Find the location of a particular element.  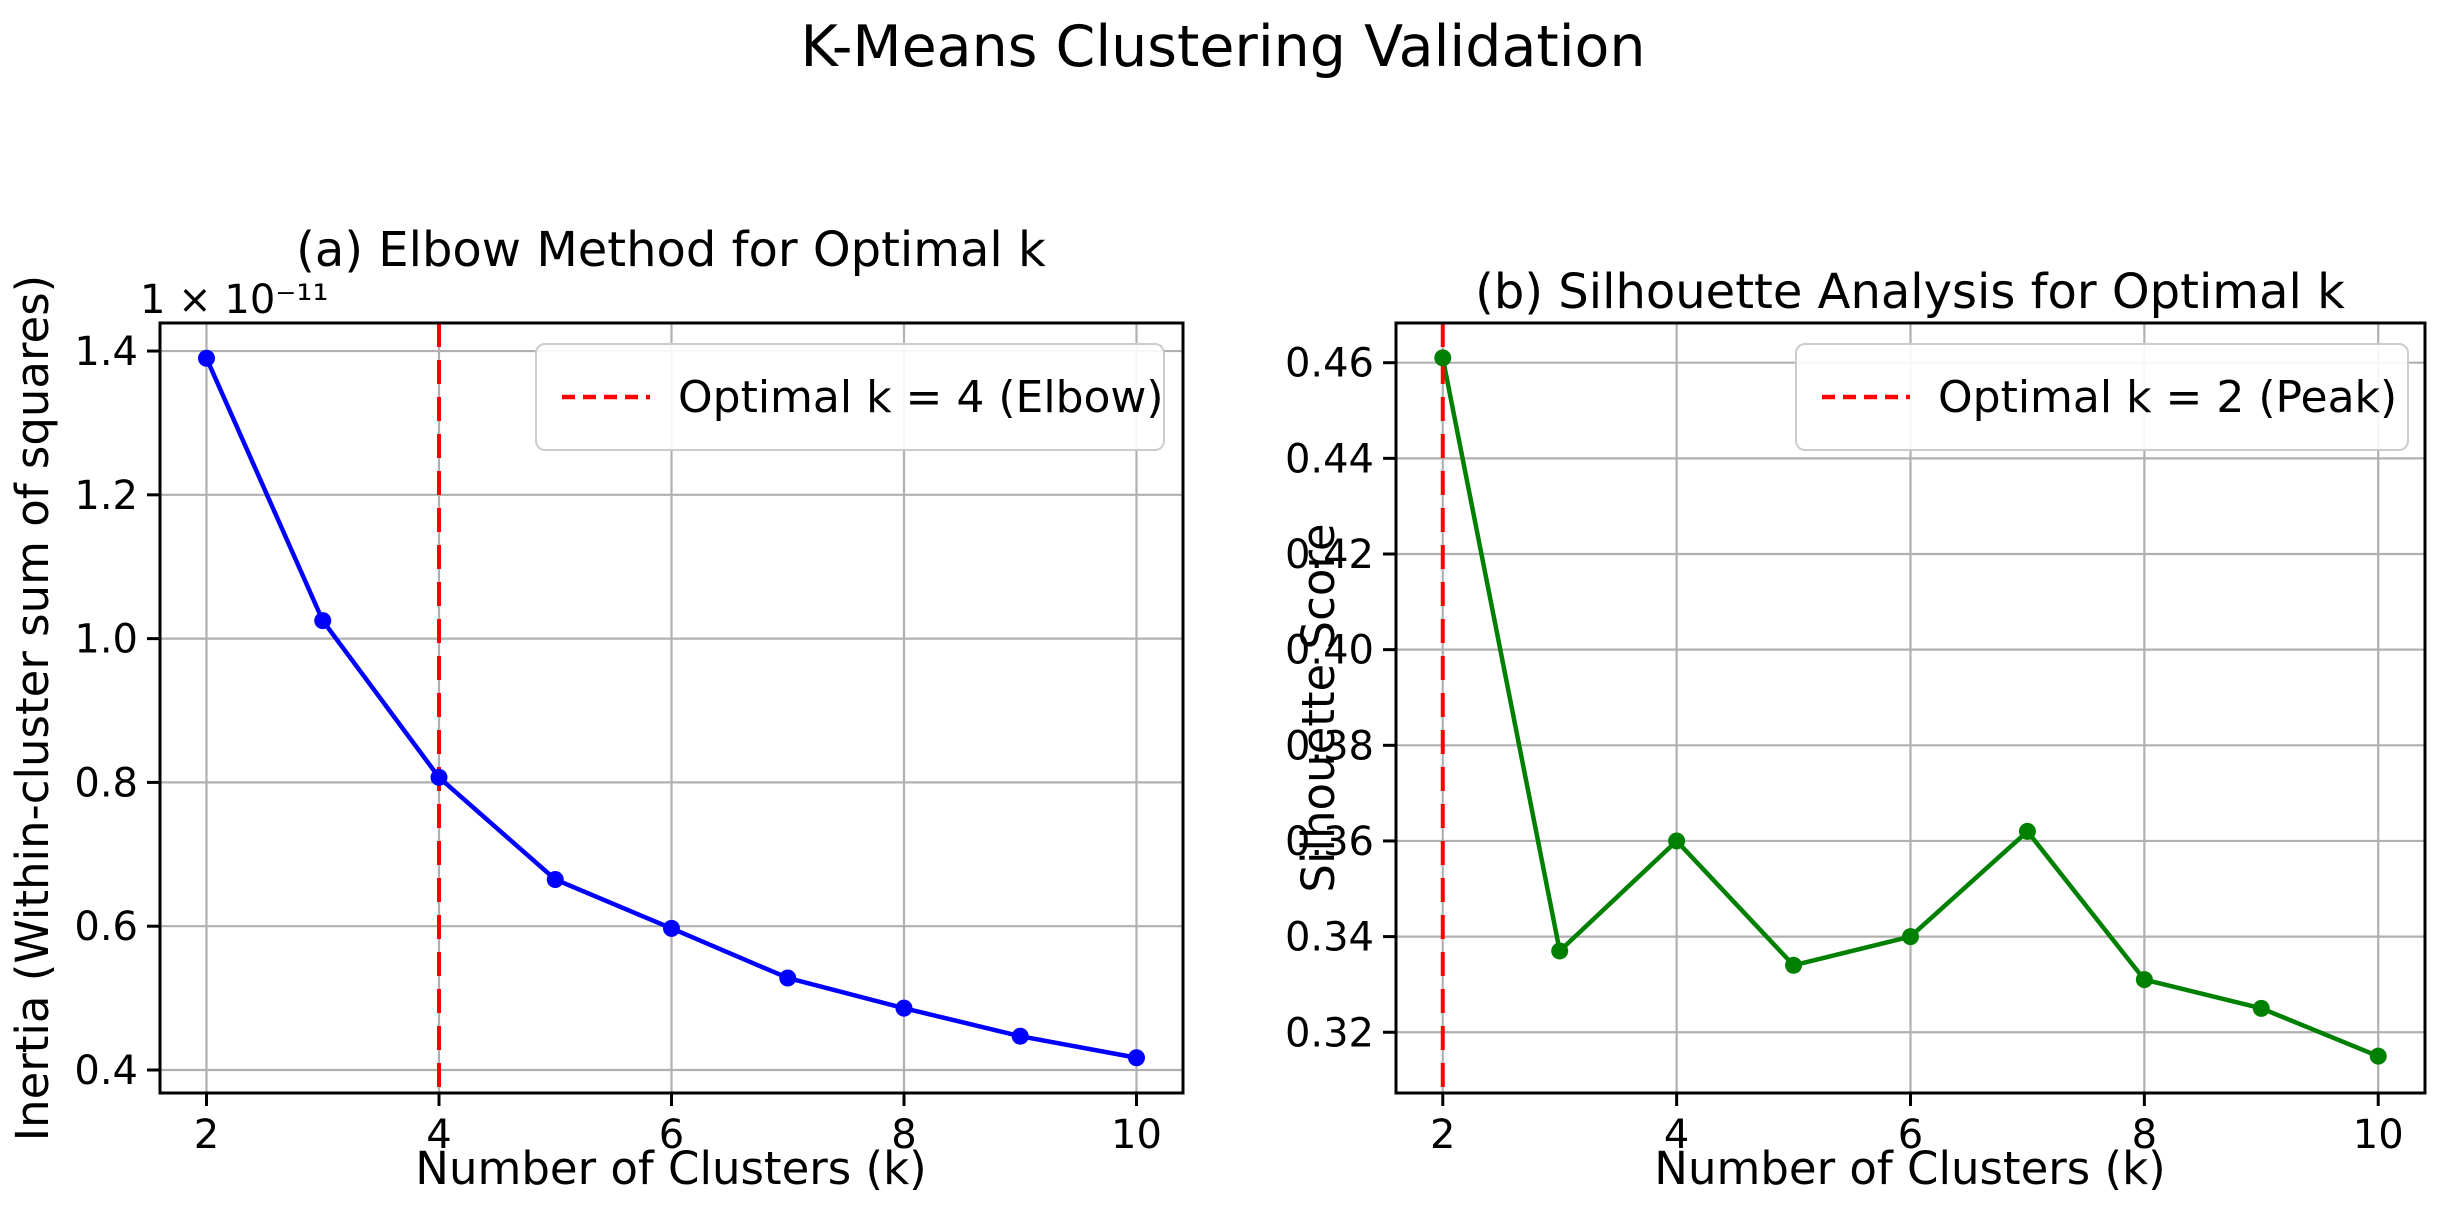

figure-title: K-Means Clustering Validation is located at coordinates (1222, 47).